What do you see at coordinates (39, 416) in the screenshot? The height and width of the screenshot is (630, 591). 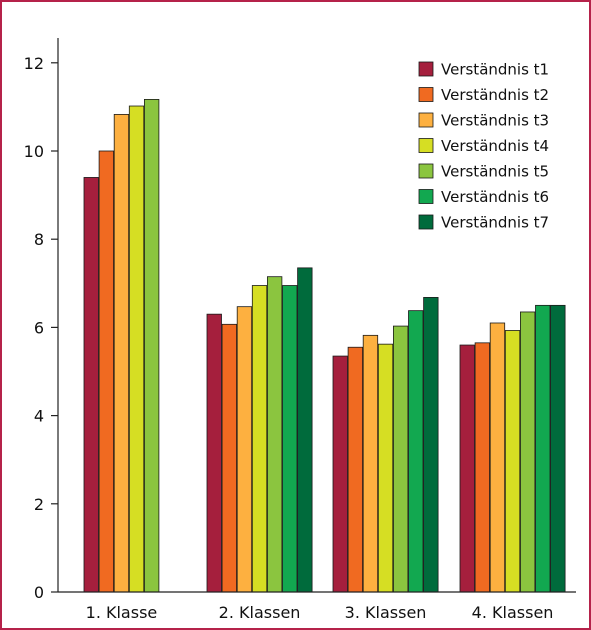 I see `y-tick-label: 4` at bounding box center [39, 416].